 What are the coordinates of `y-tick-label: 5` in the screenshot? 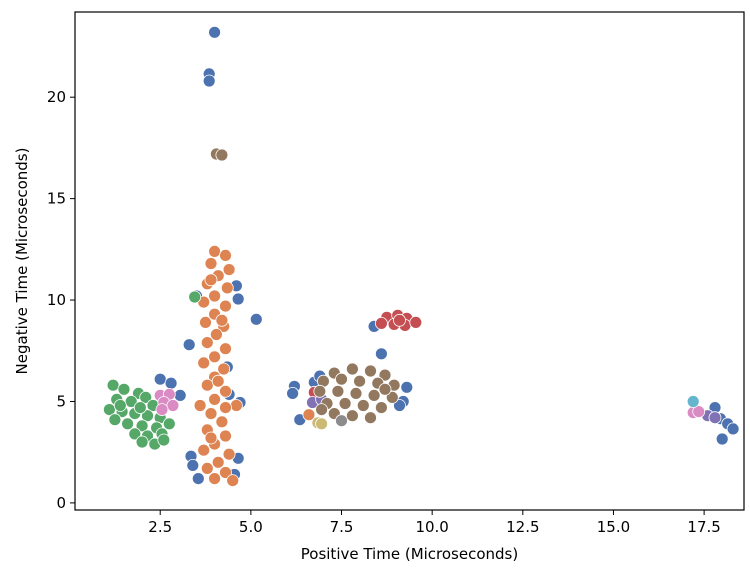 It's located at (61, 401).